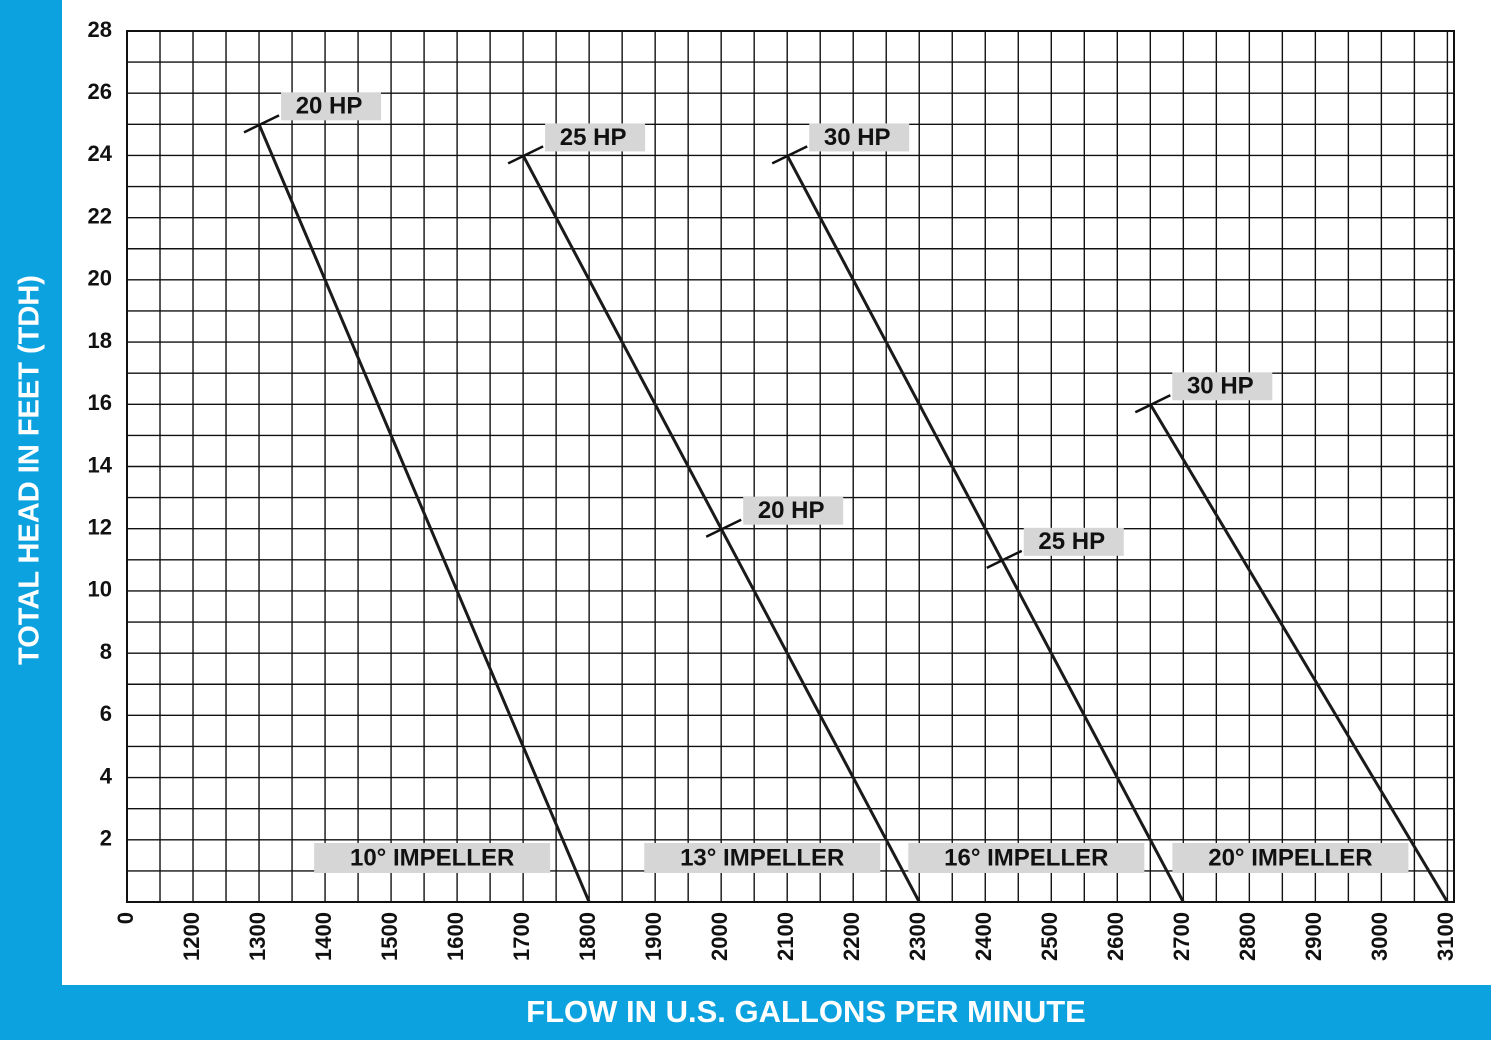  I want to click on x-tick-label: 1300, so click(257, 936).